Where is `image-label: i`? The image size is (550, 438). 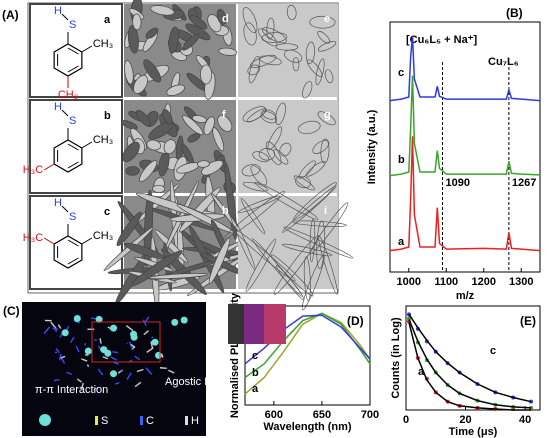 image-label: i is located at coordinates (325, 211).